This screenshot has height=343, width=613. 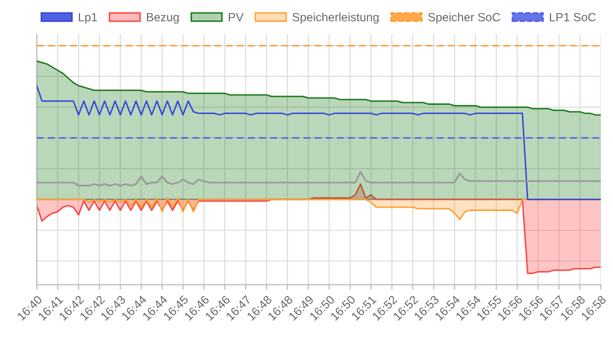 I want to click on legend-label: PV, so click(x=236, y=17).